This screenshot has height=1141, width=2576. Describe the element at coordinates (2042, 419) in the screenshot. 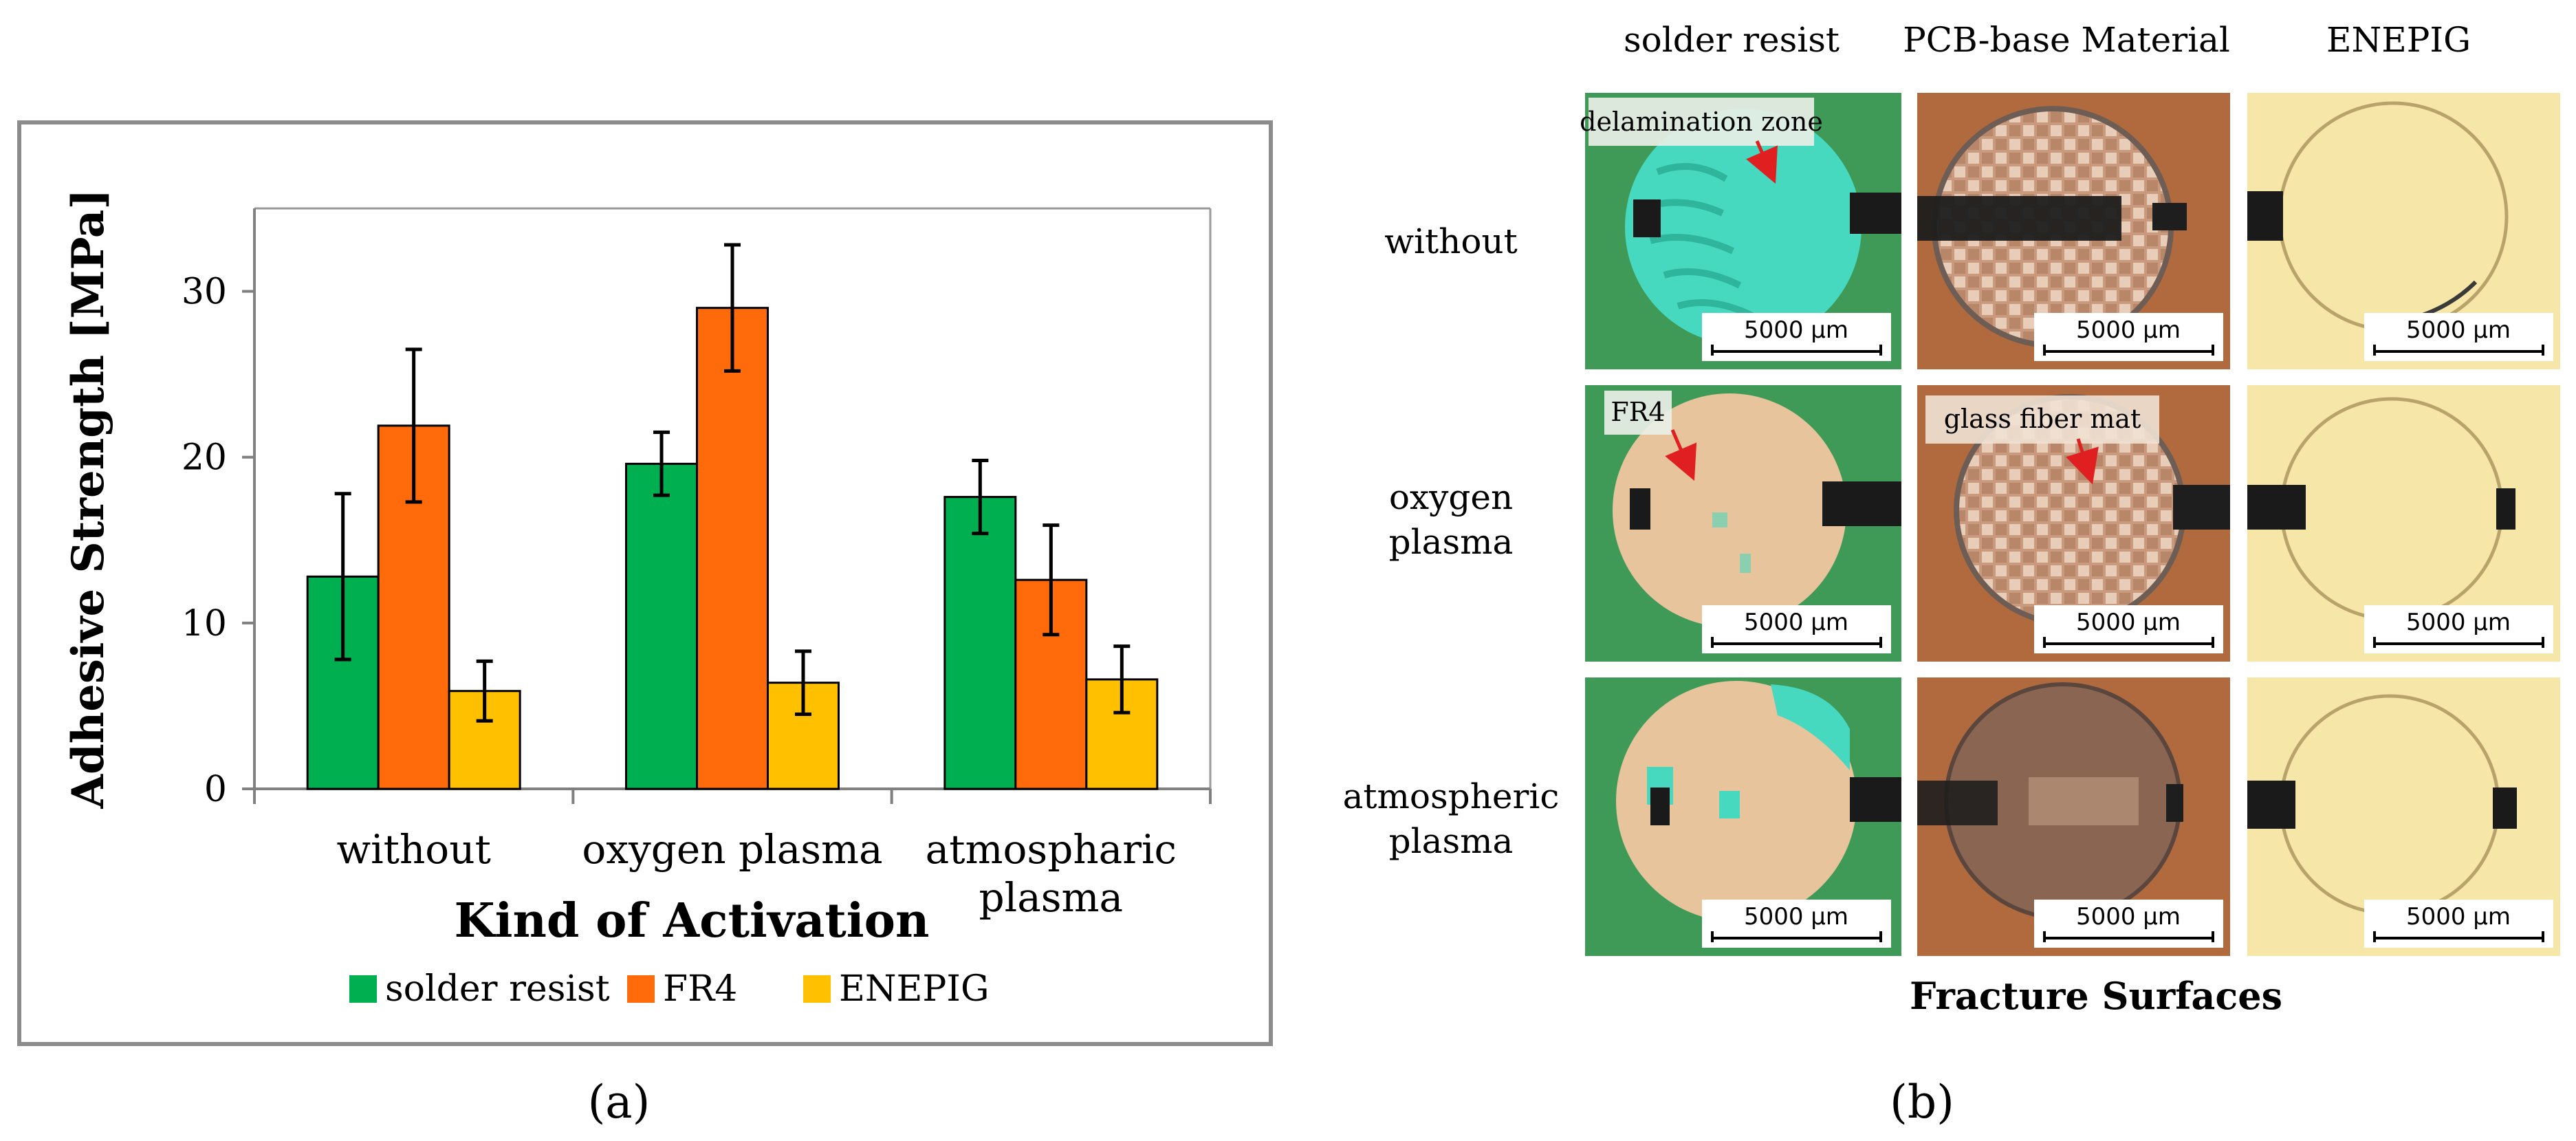

I see `annotation-glass-fiber: glass fiber mat` at that location.